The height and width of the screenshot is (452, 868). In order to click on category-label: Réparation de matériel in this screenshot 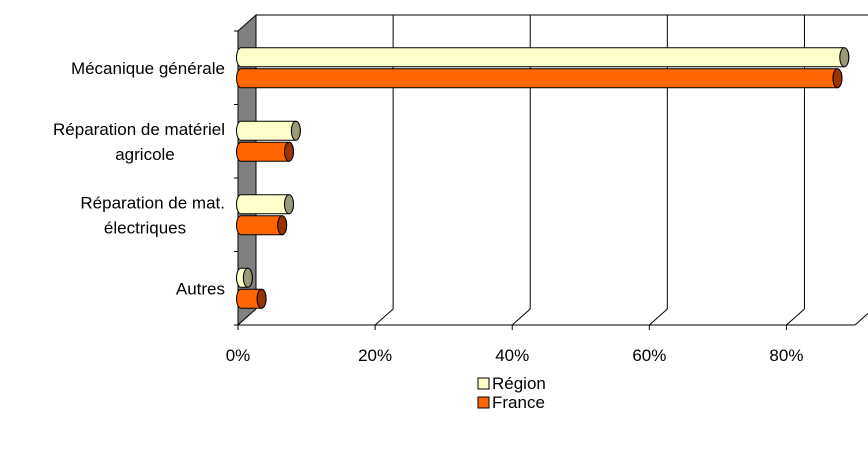, I will do `click(139, 129)`.